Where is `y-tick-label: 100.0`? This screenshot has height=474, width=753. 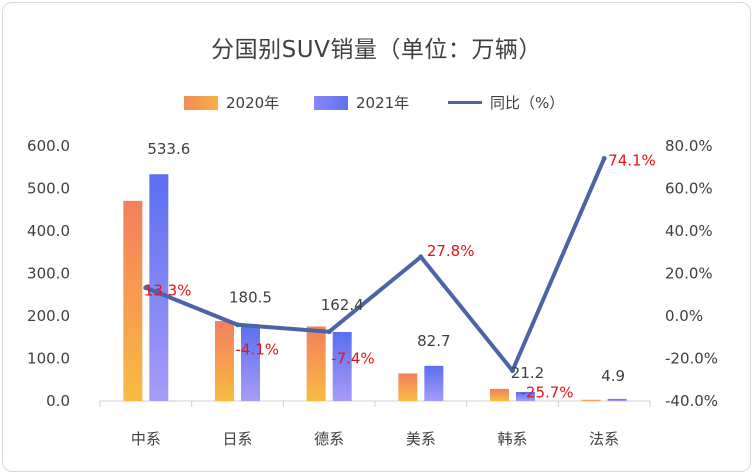
y-tick-label: 100.0 is located at coordinates (48, 359).